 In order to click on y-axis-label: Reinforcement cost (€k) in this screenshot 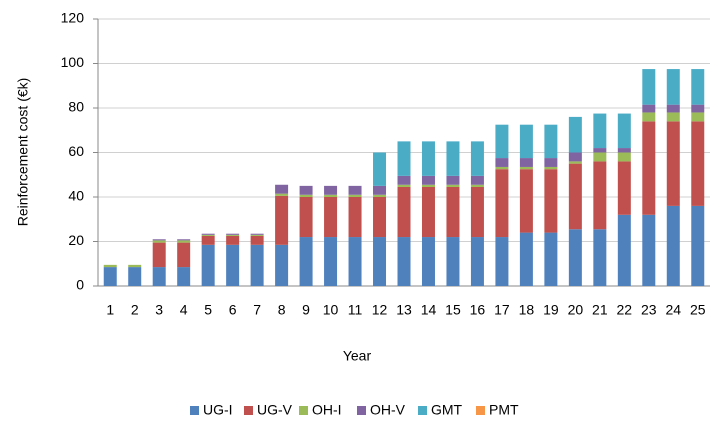, I will do `click(23, 152)`.